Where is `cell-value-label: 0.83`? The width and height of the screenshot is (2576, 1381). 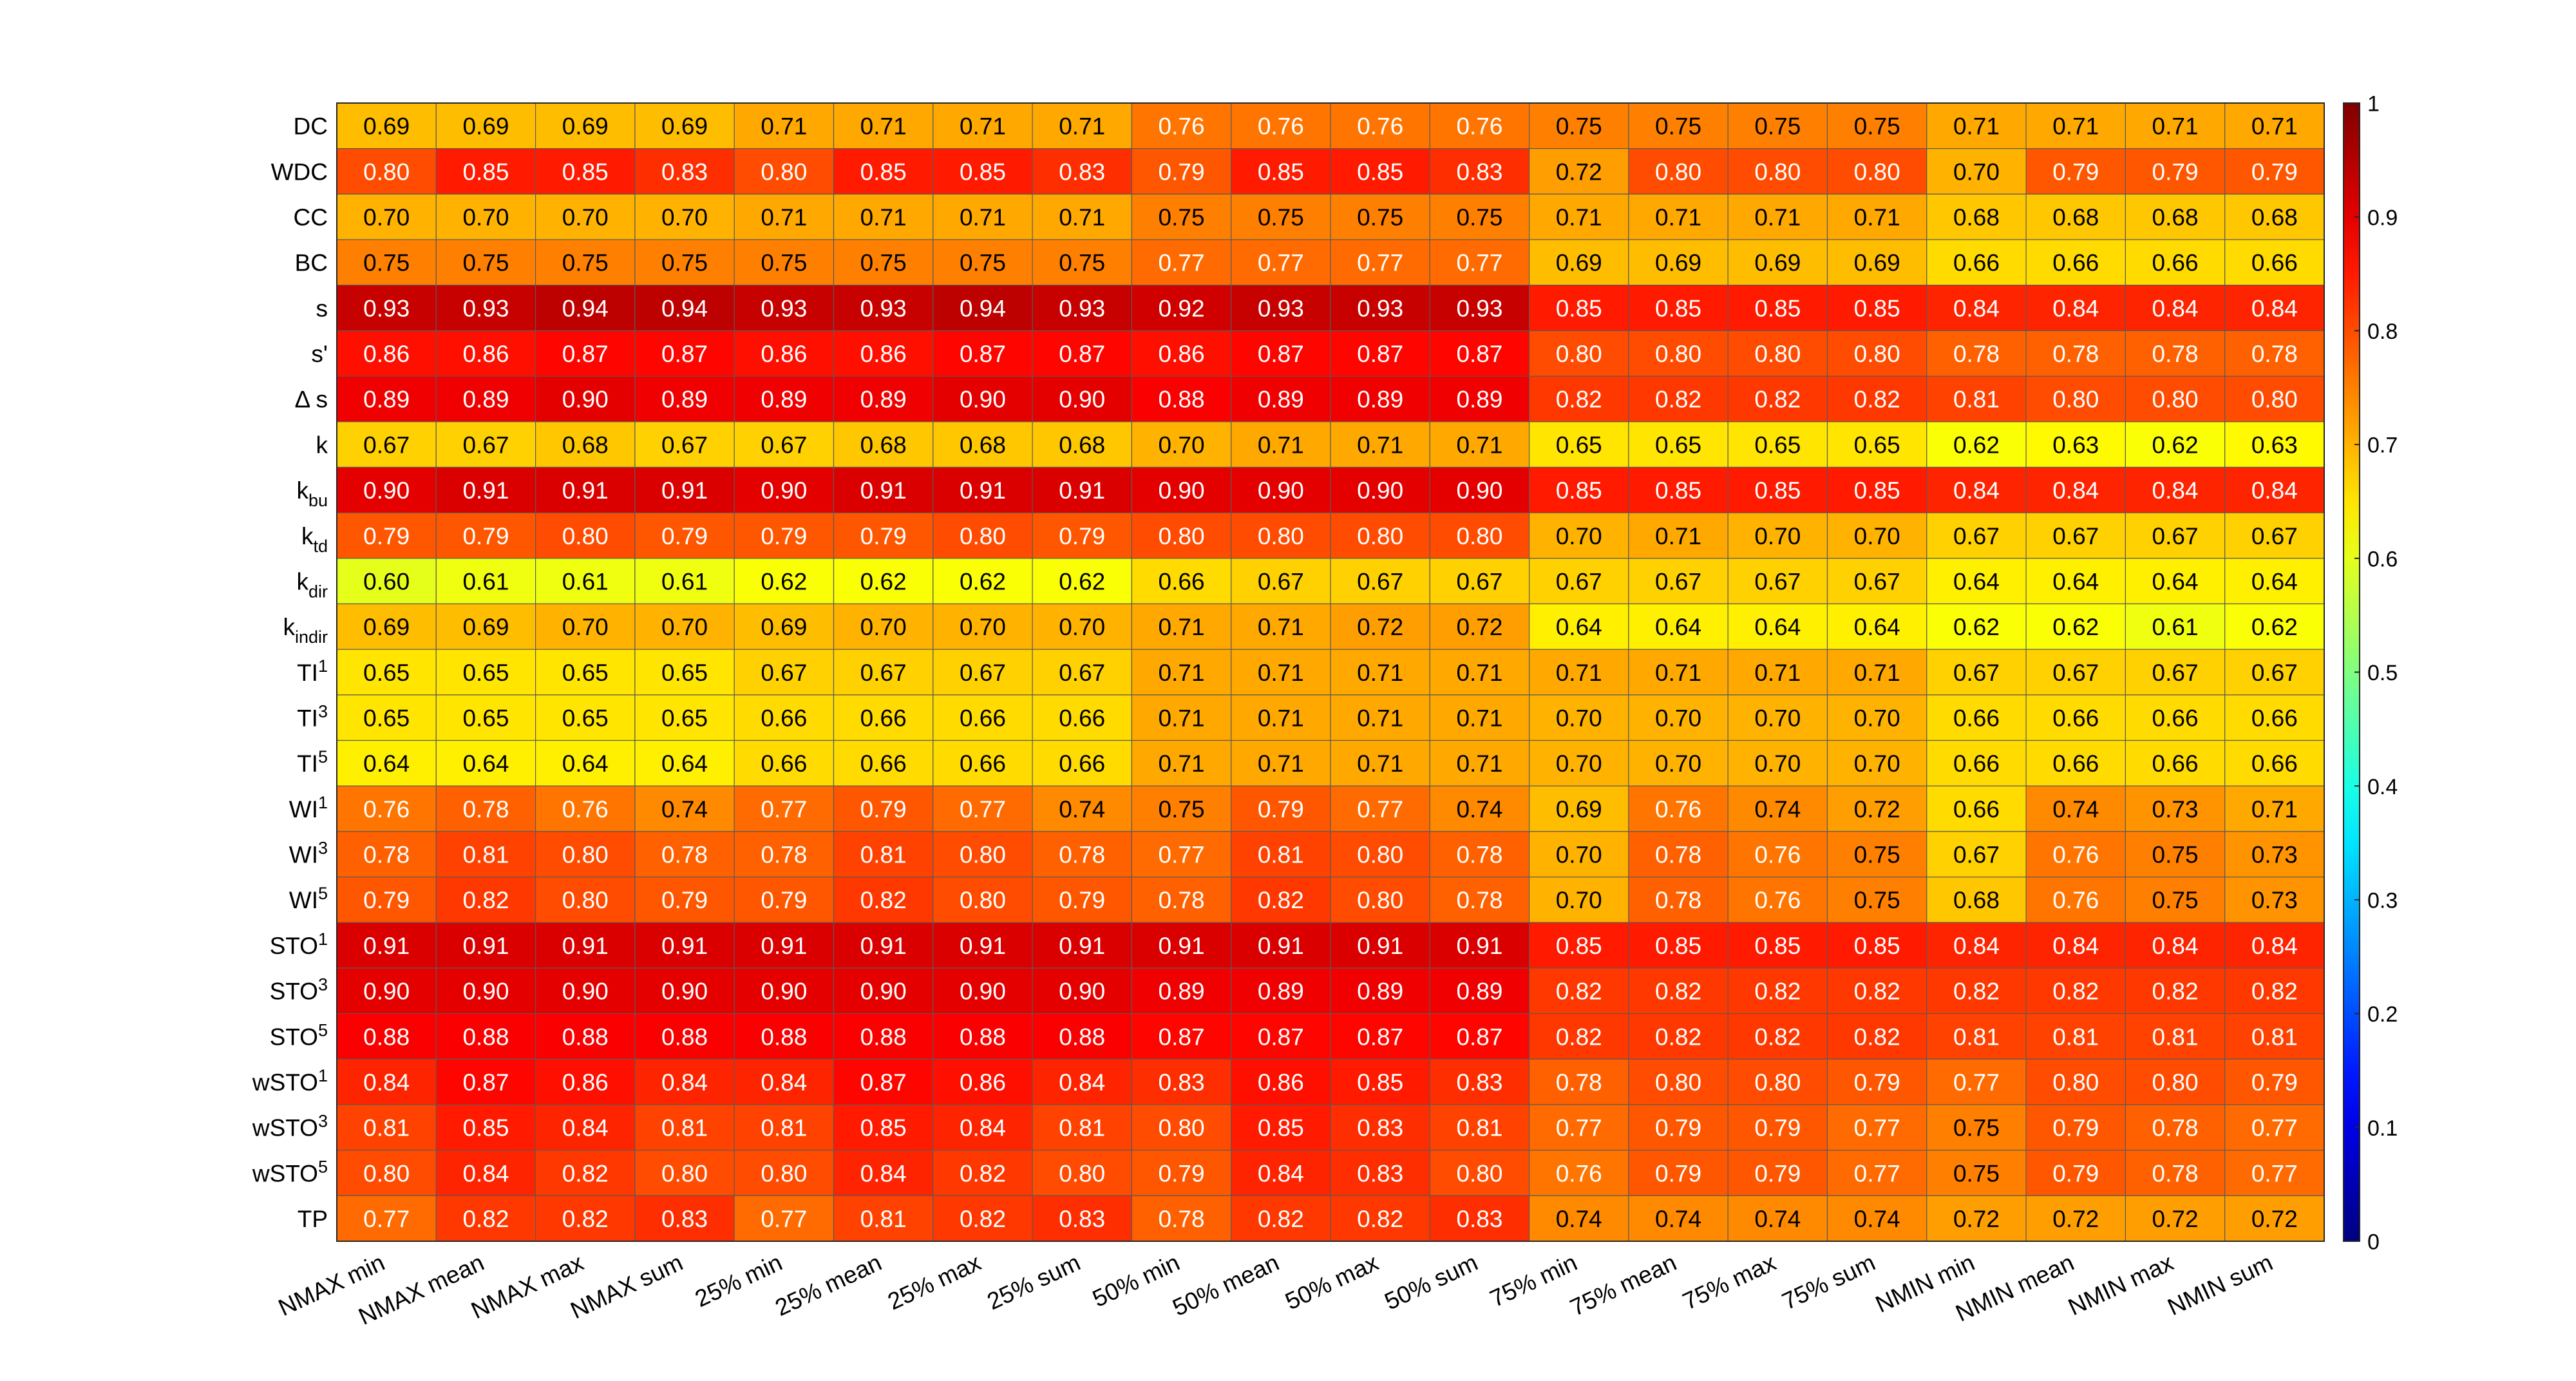
cell-value-label: 0.83 is located at coordinates (1082, 1219).